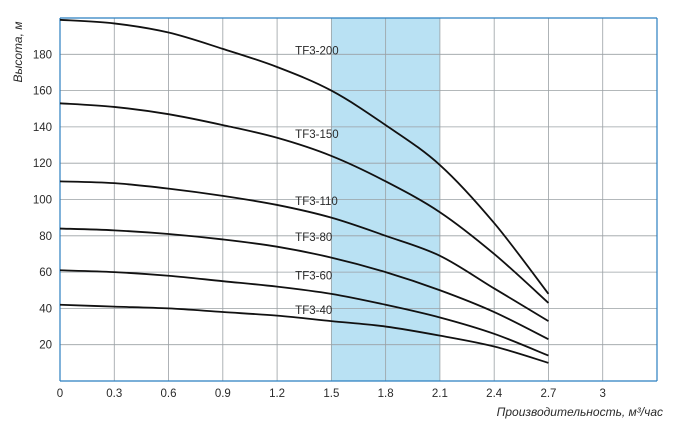 Image resolution: width=676 pixels, height=428 pixels. I want to click on x-tick-label: 0.3, so click(114, 394).